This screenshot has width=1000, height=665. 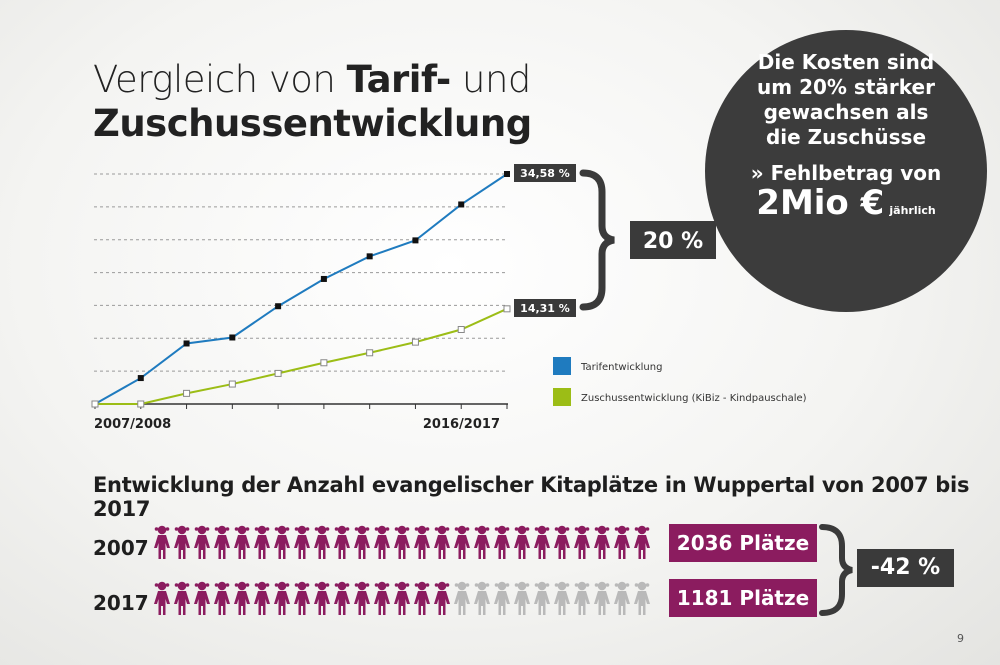 What do you see at coordinates (121, 548) in the screenshot?
I see `year-label-2007: 2007` at bounding box center [121, 548].